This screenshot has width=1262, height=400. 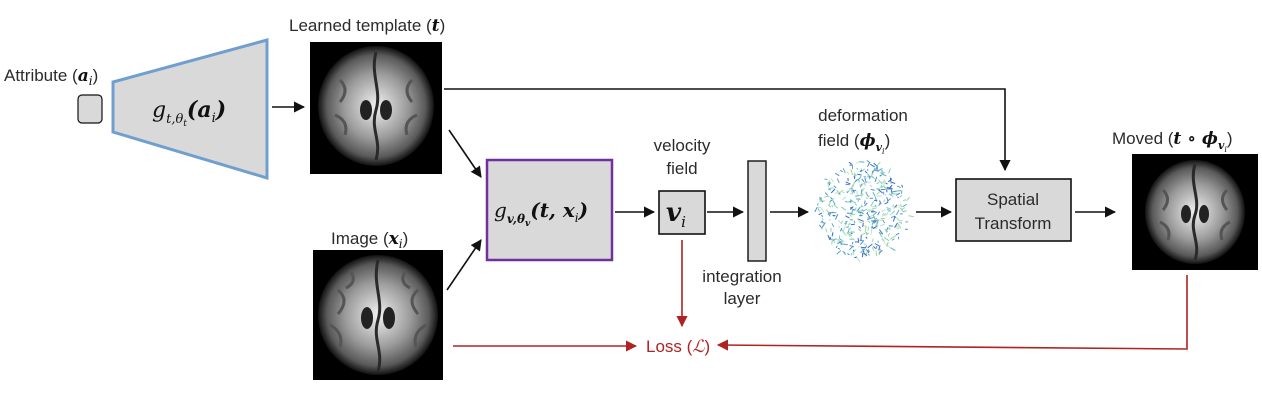 What do you see at coordinates (742, 298) in the screenshot?
I see `integration-layer-label-line2: layer` at bounding box center [742, 298].